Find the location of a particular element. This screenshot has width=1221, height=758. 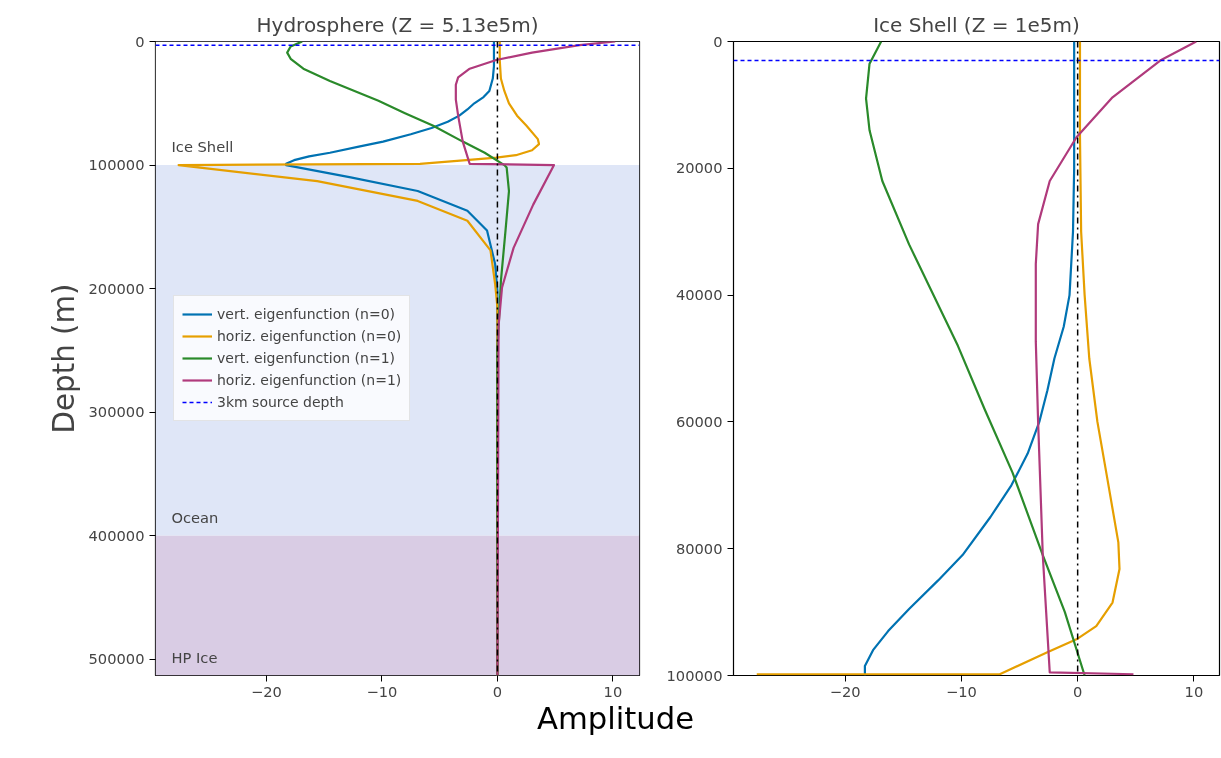

y-tick-label: 300000 is located at coordinates (116, 412).